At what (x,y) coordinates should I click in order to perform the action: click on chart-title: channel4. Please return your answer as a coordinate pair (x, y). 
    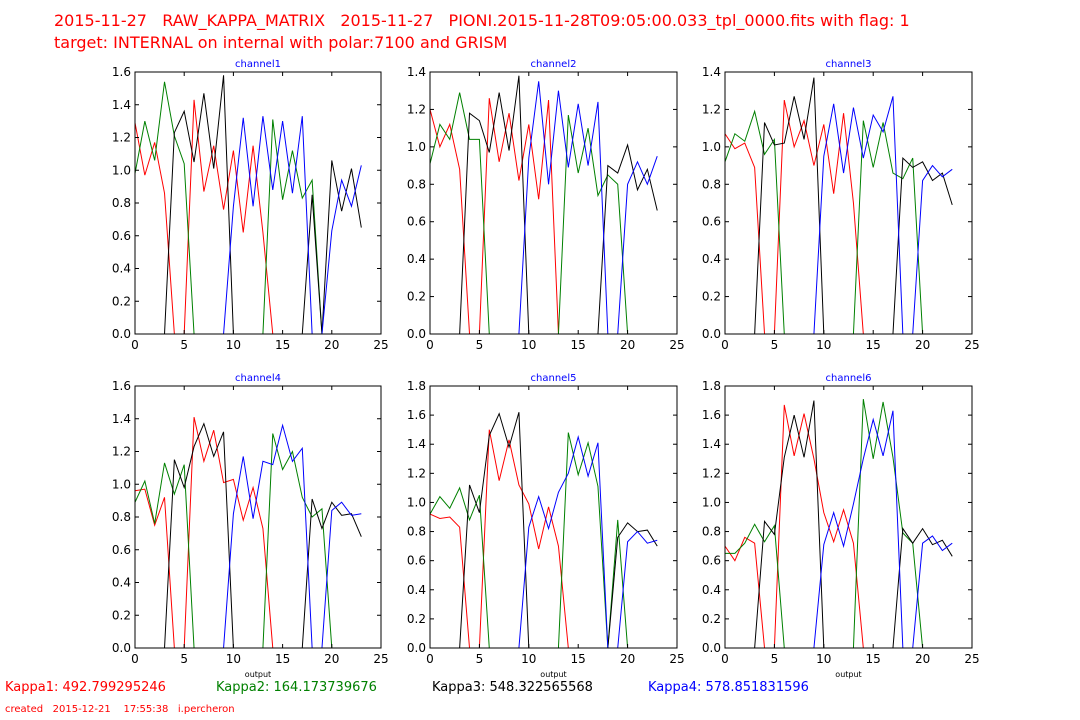
    Looking at the image, I should click on (258, 378).